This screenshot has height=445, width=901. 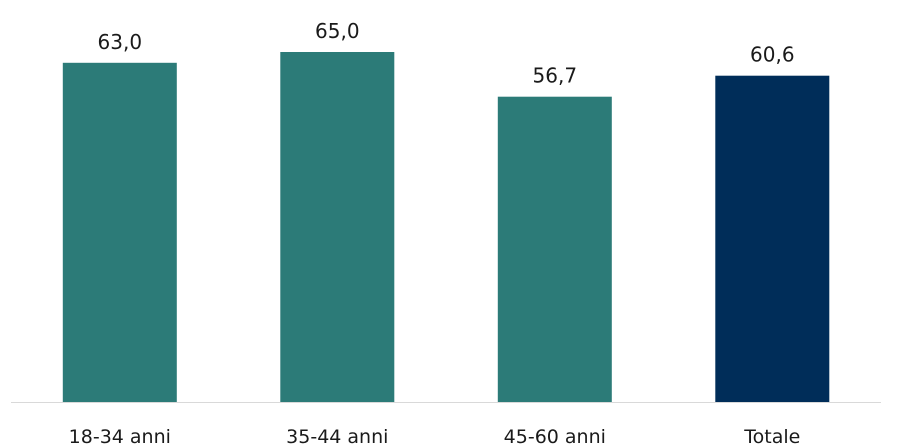 What do you see at coordinates (337, 227) in the screenshot?
I see `bar-35-44-anni` at bounding box center [337, 227].